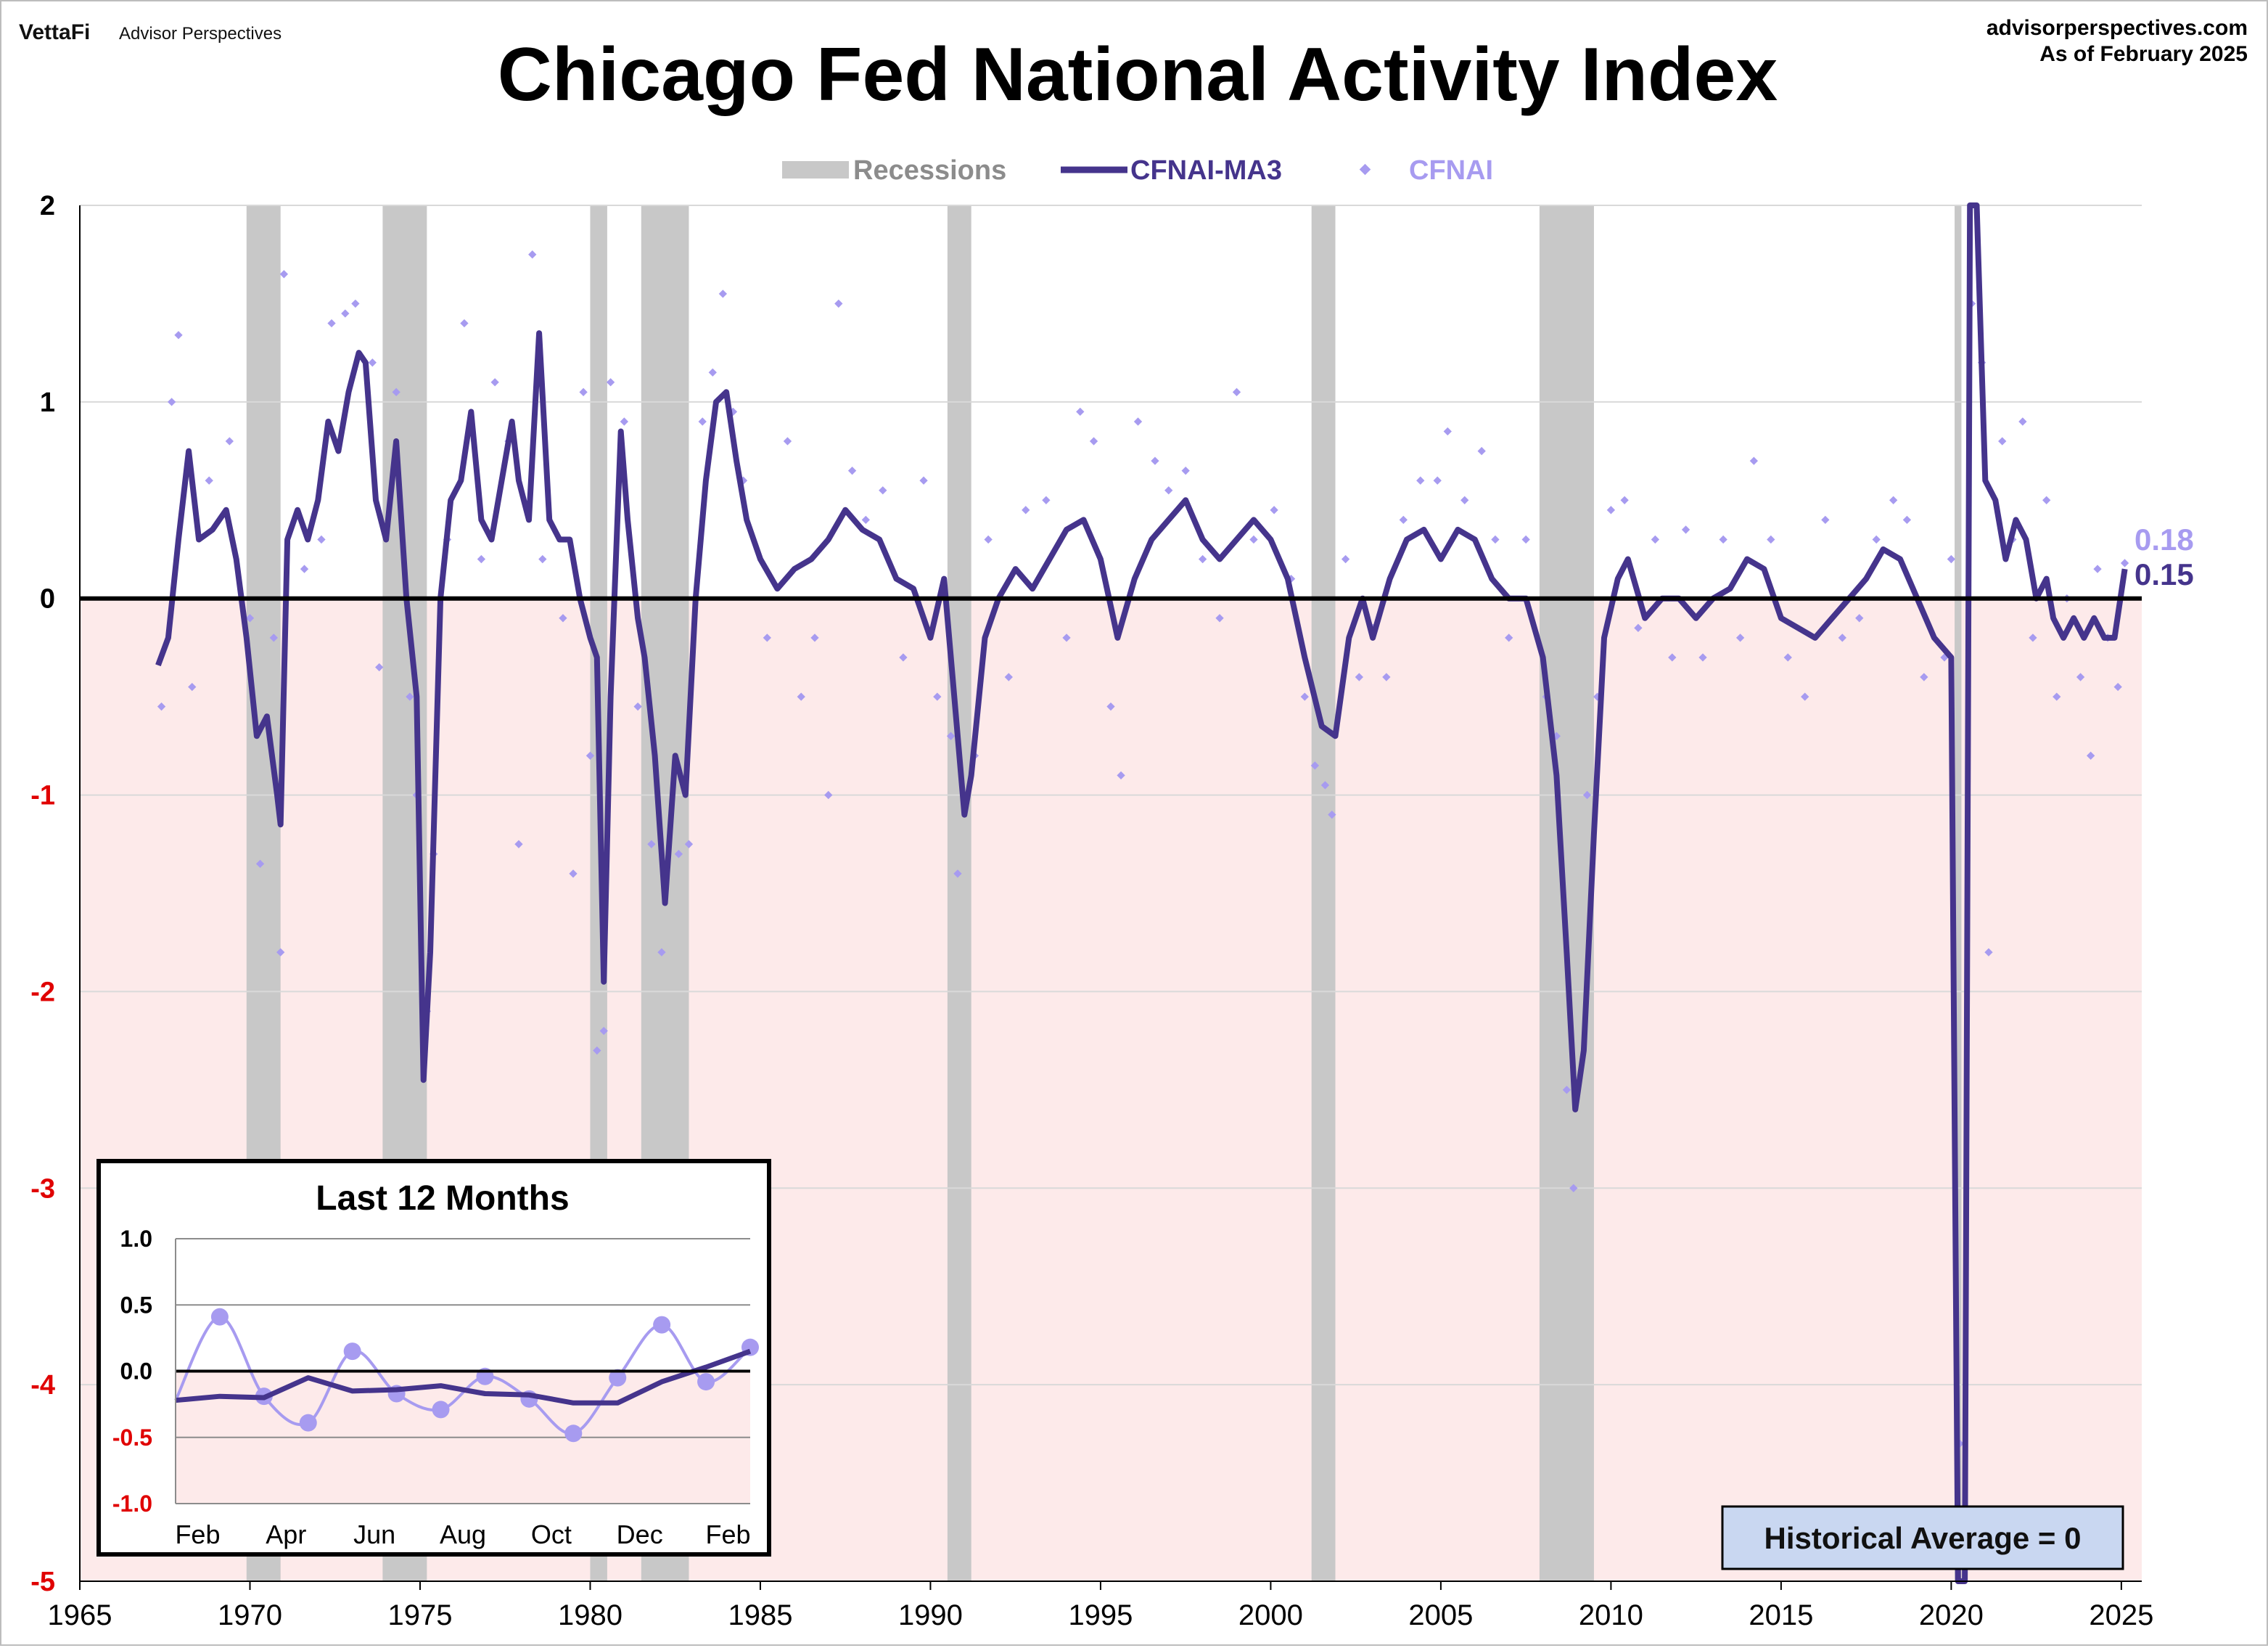  I want to click on brand-logo: VettaFi, so click(55, 32).